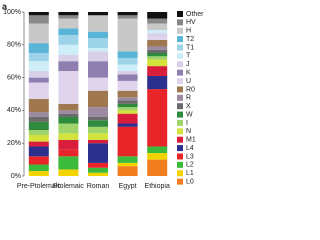 The image size is (320, 240). I want to click on y-tick-label: 20%, so click(14, 143).